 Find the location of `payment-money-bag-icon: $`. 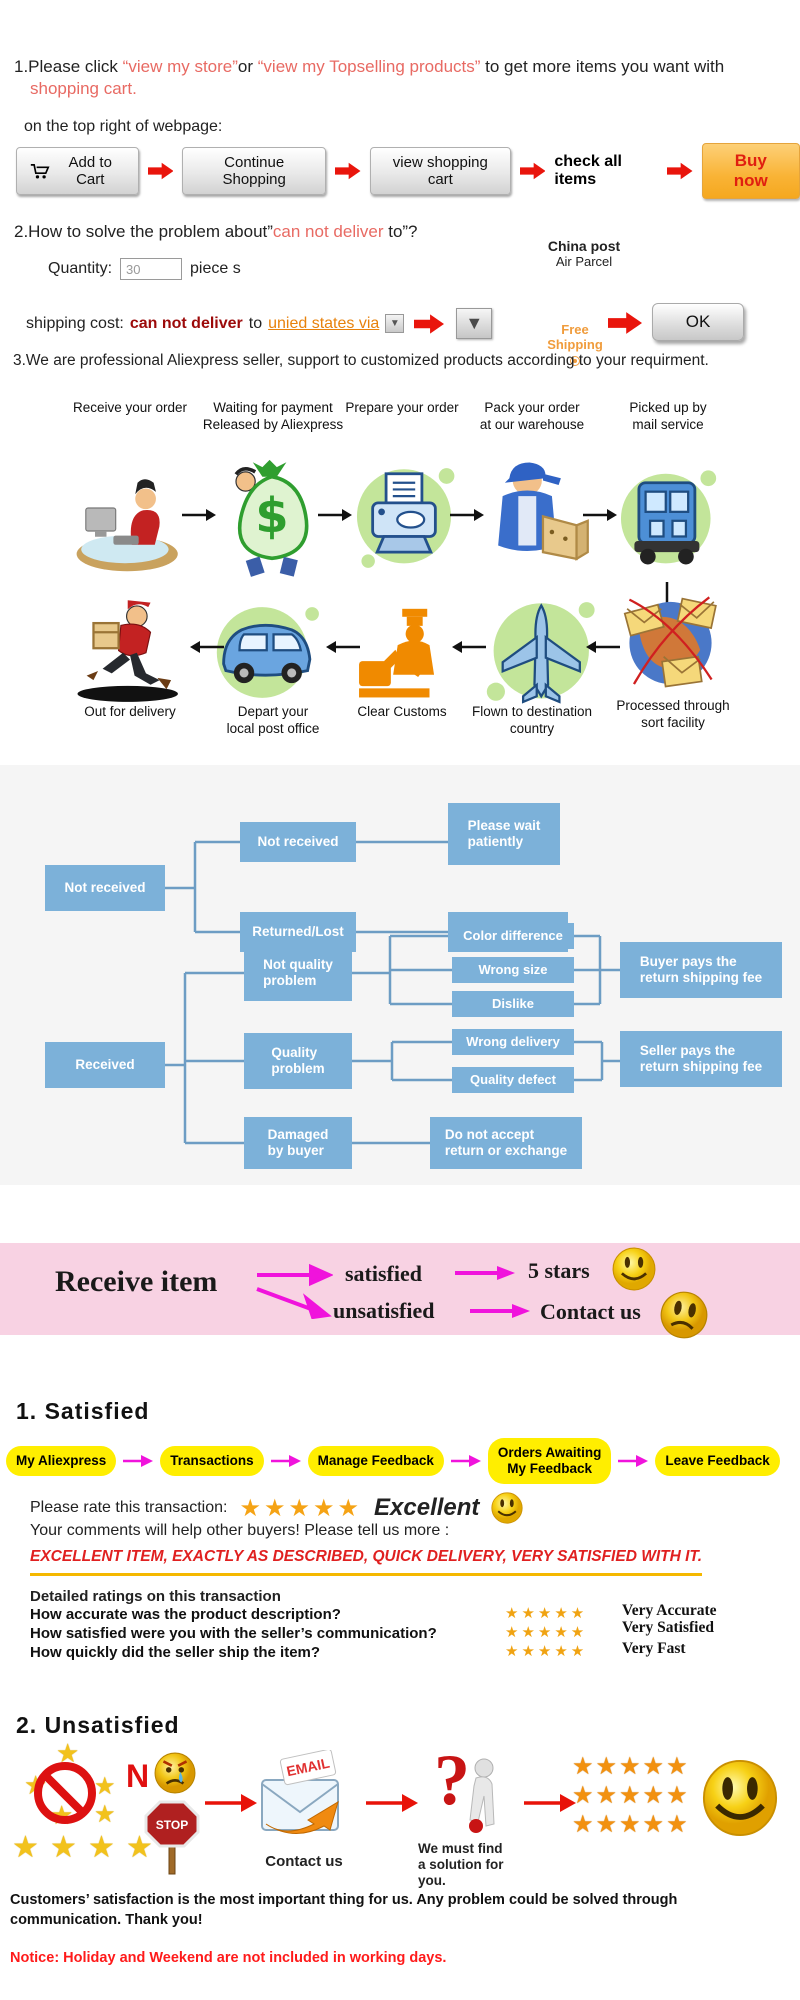

payment-money-bag-icon: $ is located at coordinates (271, 518).